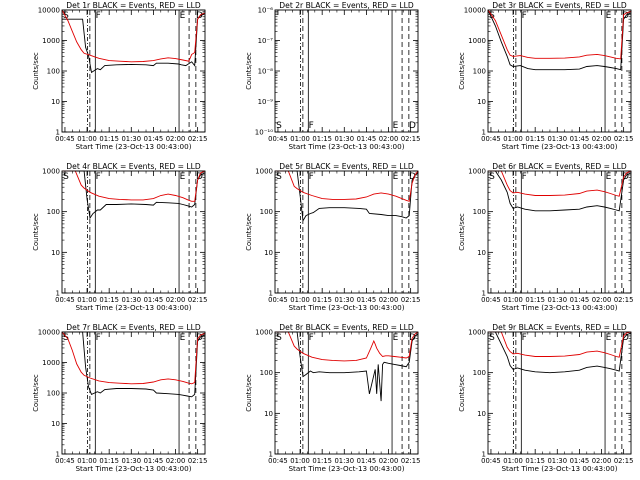 Image resolution: width=640 pixels, height=480 pixels. I want to click on chart-title: Det 7r BLACK = Events, RED = LLD, so click(133, 327).